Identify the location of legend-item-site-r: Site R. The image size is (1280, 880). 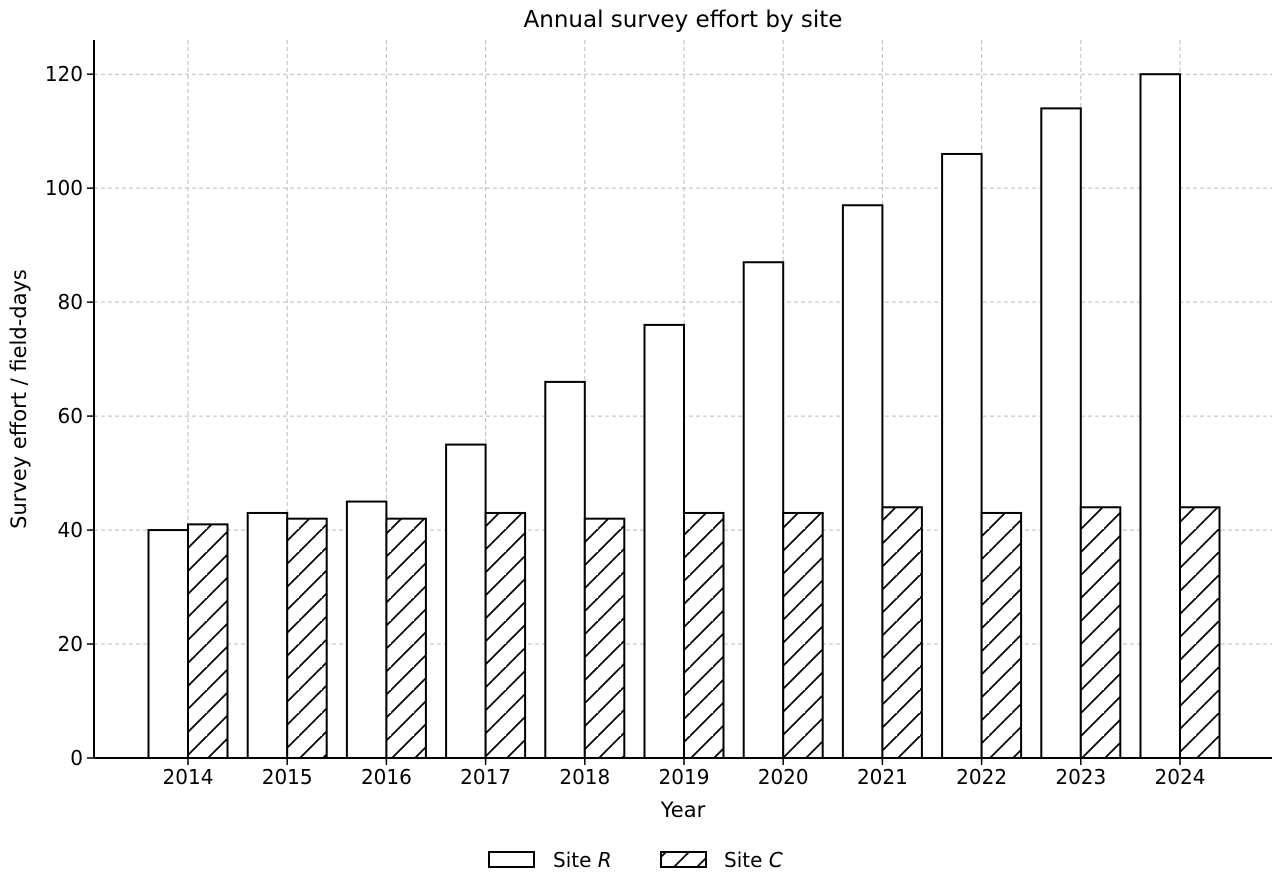
(550, 860).